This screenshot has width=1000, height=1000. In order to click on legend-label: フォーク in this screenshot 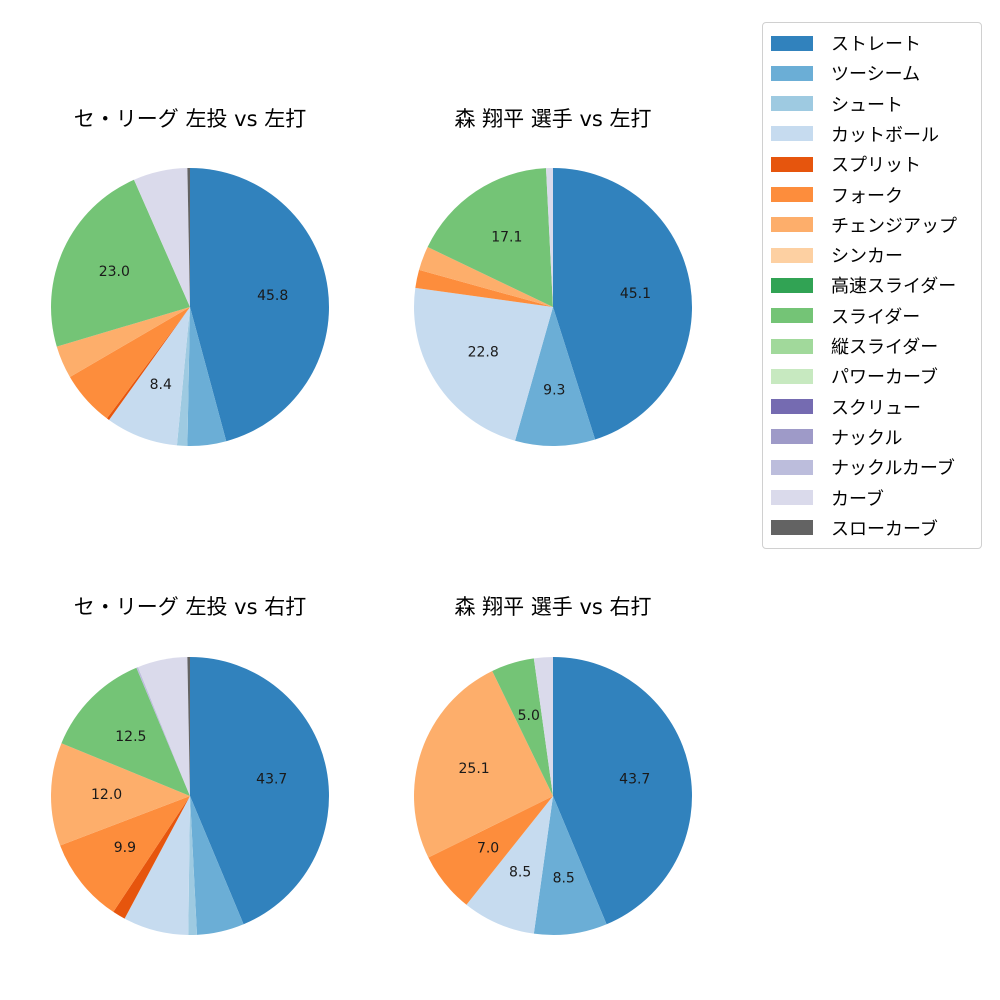, I will do `click(867, 196)`.